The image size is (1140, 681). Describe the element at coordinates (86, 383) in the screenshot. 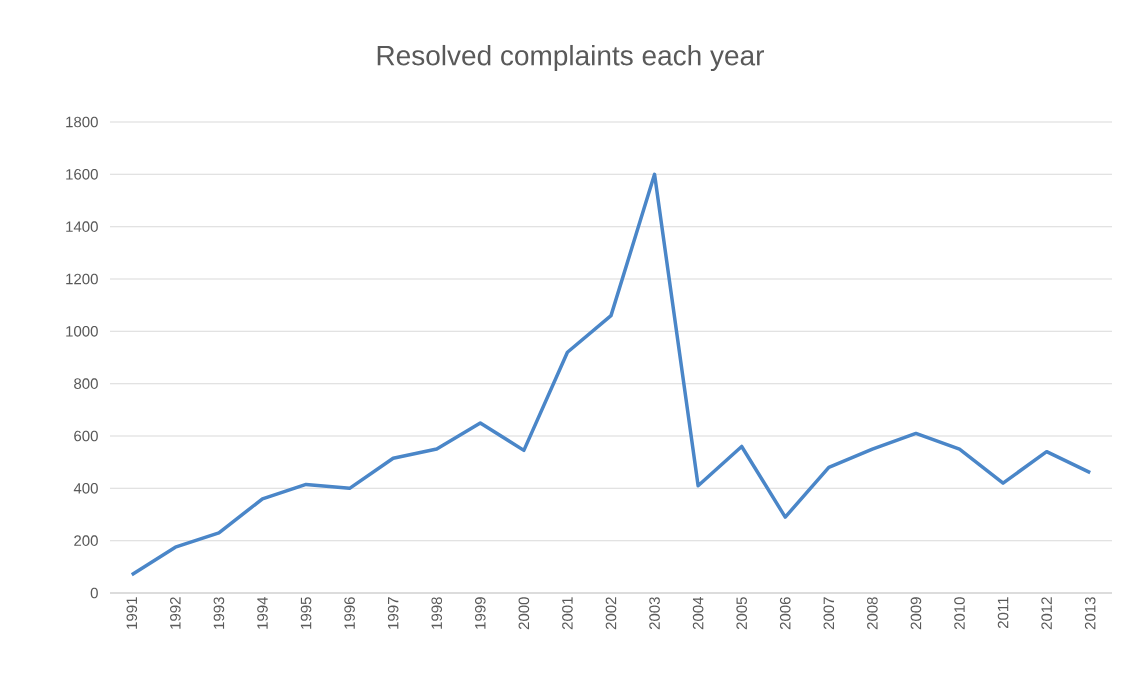

I see `y-tick-label: 800` at that location.